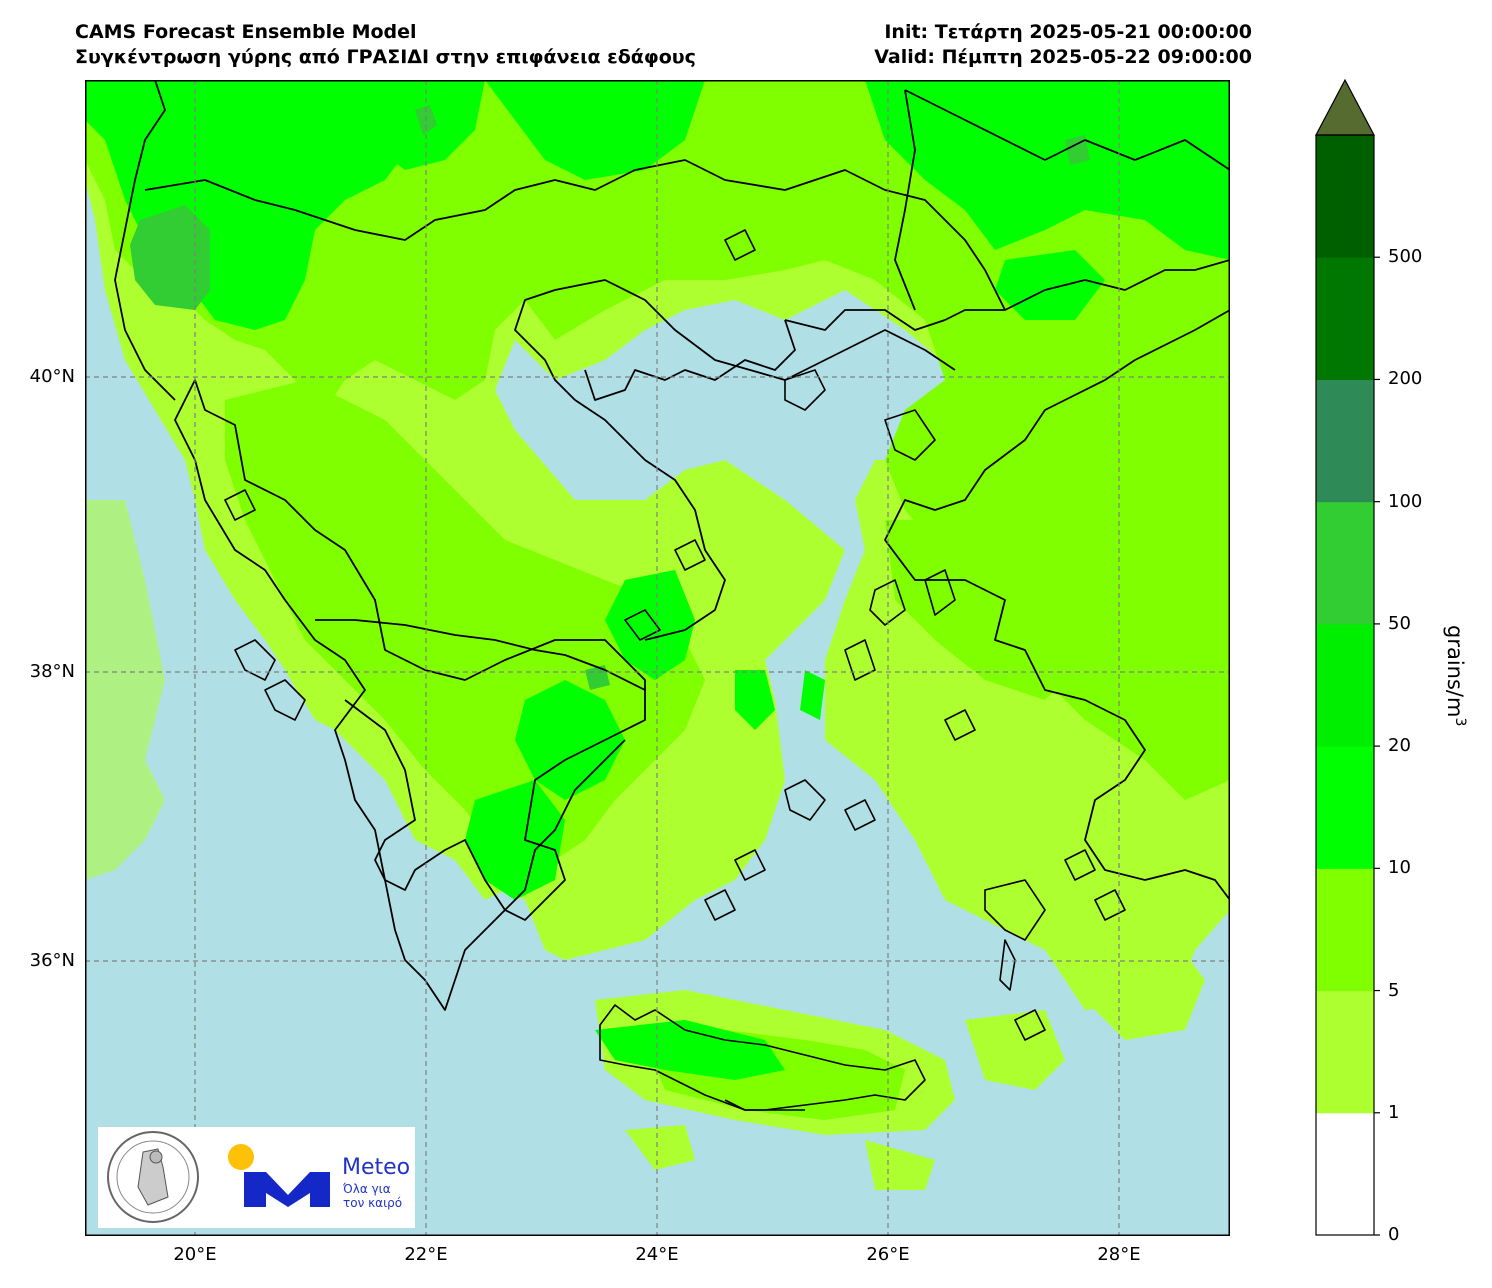  Describe the element at coordinates (52, 960) in the screenshot. I see `lat-label-36: 36°N` at that location.